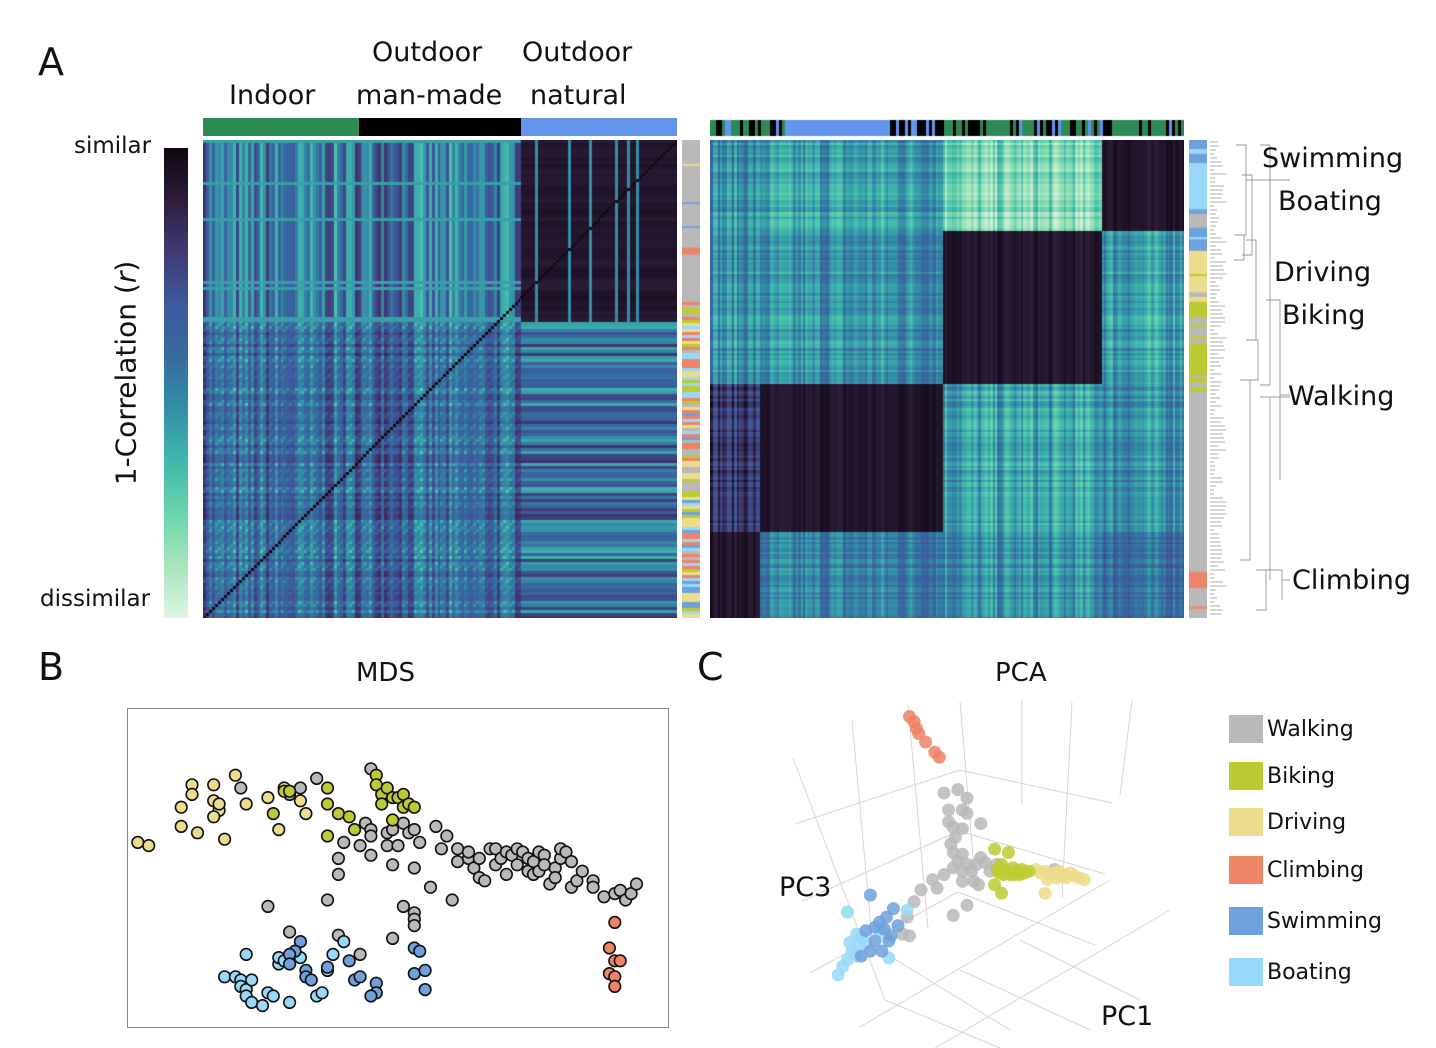  I want to click on legend-label-climbing: Climbing, so click(1316, 870).